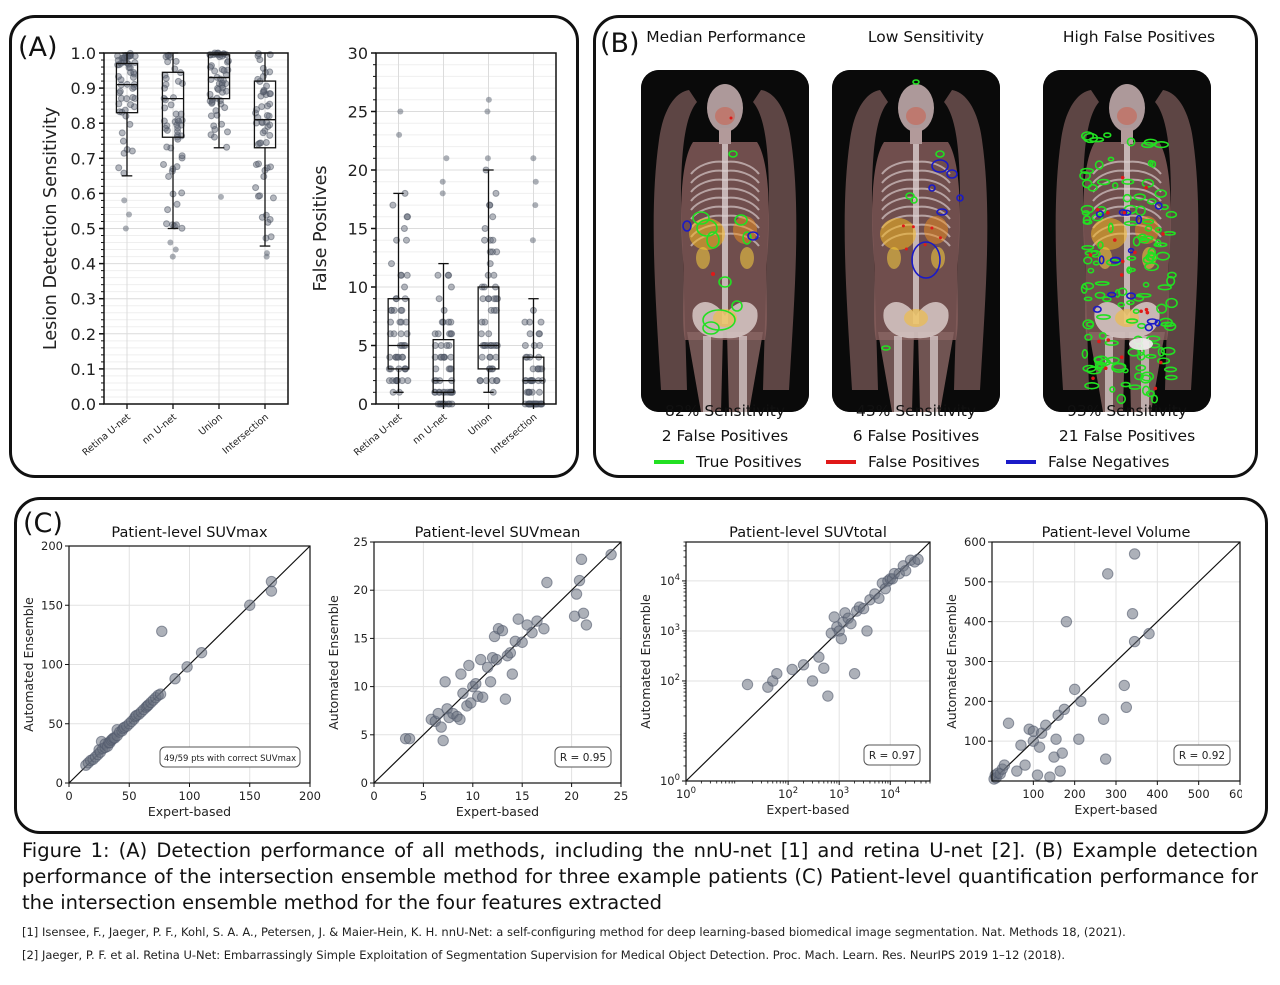  I want to click on x-tick-label: 25, so click(621, 796).